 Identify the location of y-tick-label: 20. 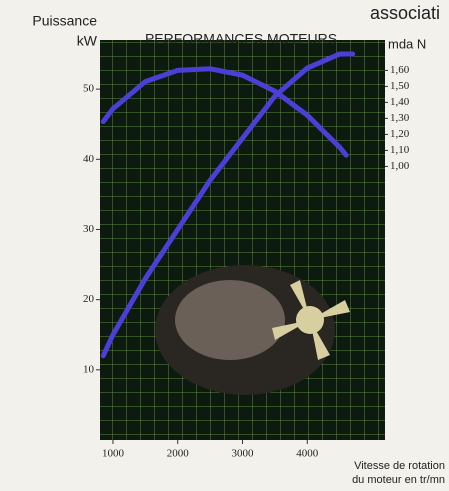
(89, 299).